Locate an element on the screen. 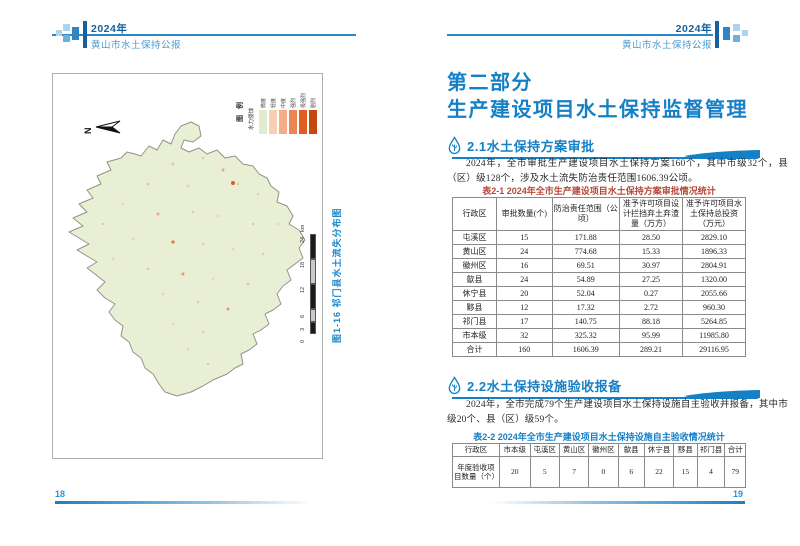 The width and height of the screenshot is (800, 546). table-row: 黟县 12 17.32 2.72 960.30 is located at coordinates (599, 307).